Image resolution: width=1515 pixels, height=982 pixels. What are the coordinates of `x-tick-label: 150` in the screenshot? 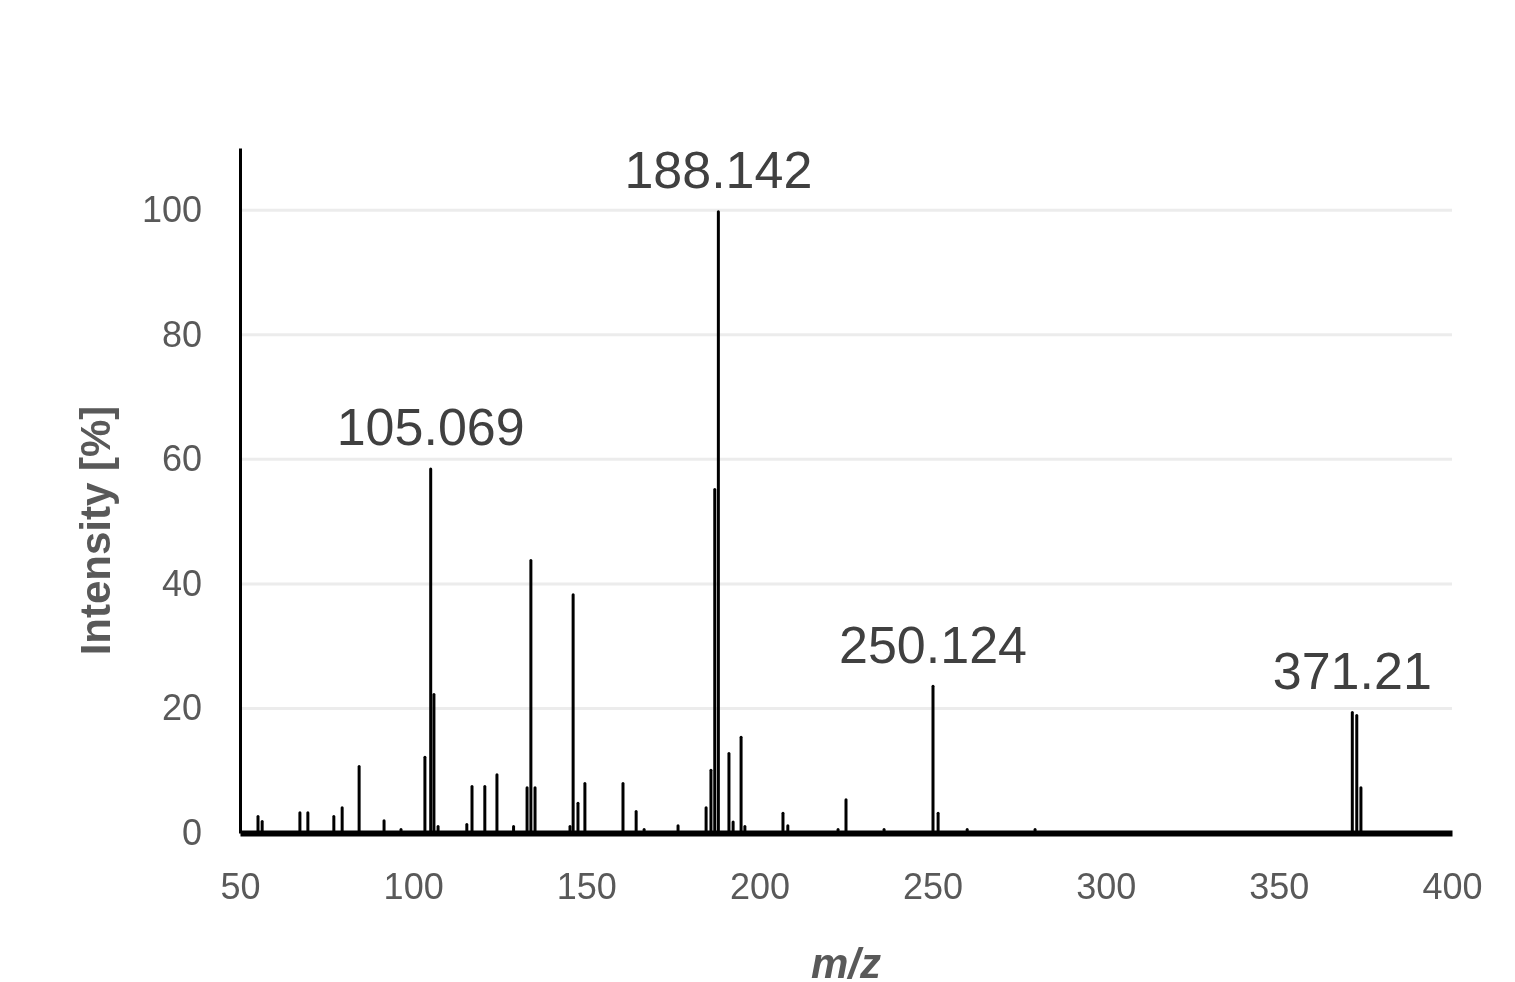 It's located at (586, 886).